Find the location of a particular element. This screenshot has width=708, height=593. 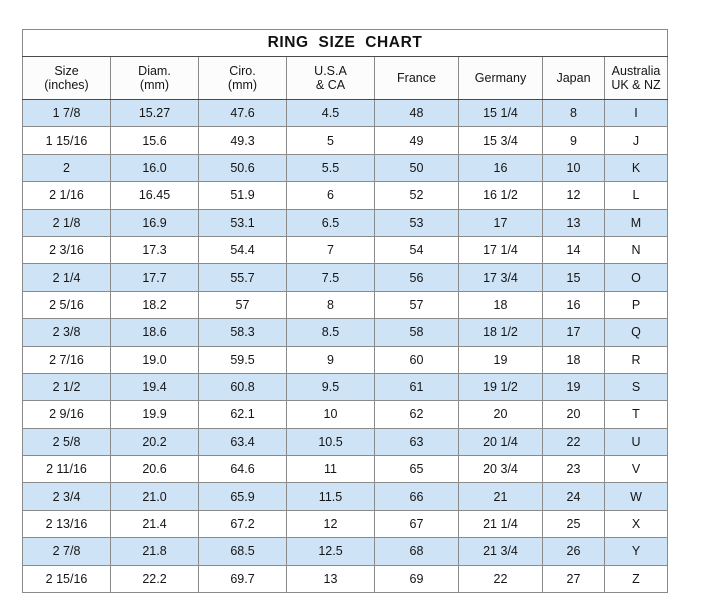

cell-r4-c1: 16.9 is located at coordinates (154, 222).